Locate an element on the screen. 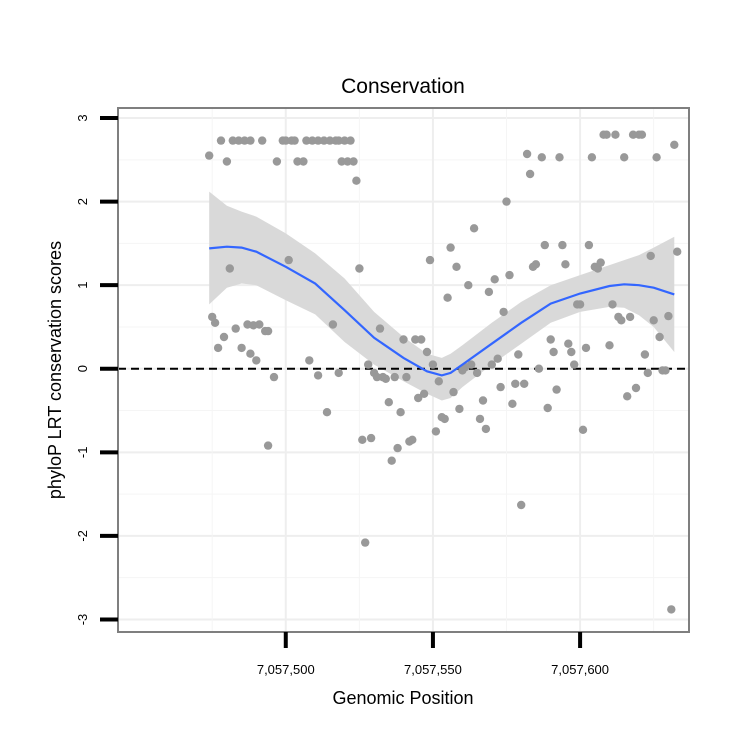 The width and height of the screenshot is (750, 750). chart-title: Conservation is located at coordinates (403, 86).